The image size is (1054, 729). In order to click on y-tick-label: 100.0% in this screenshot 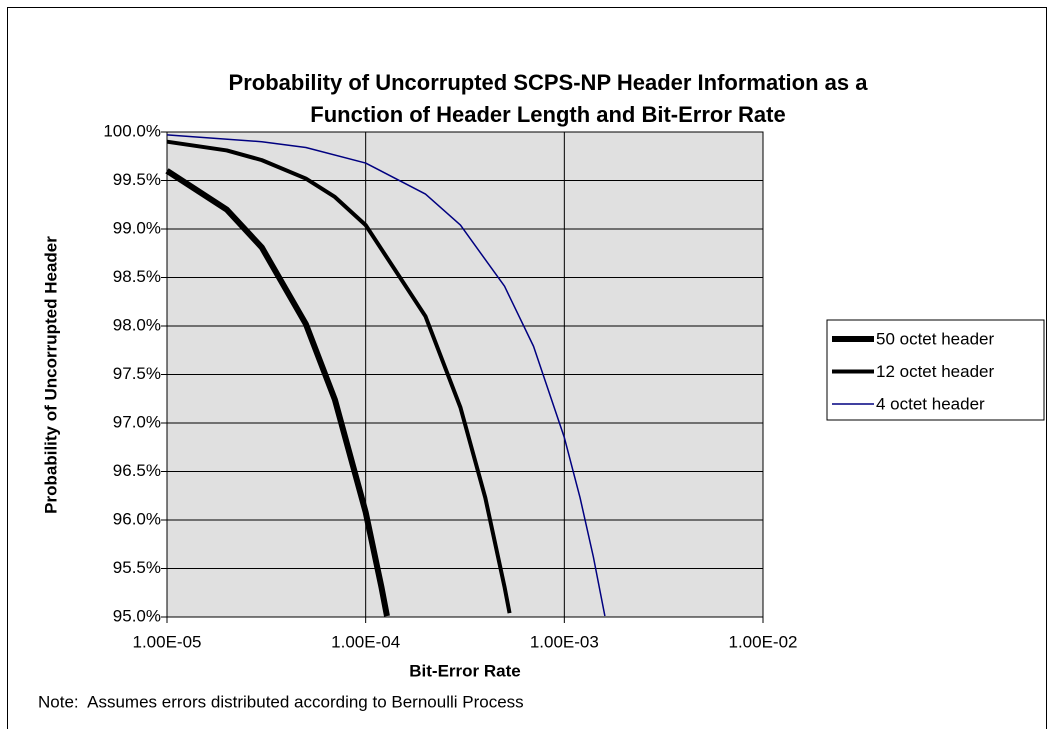, I will do `click(132, 130)`.